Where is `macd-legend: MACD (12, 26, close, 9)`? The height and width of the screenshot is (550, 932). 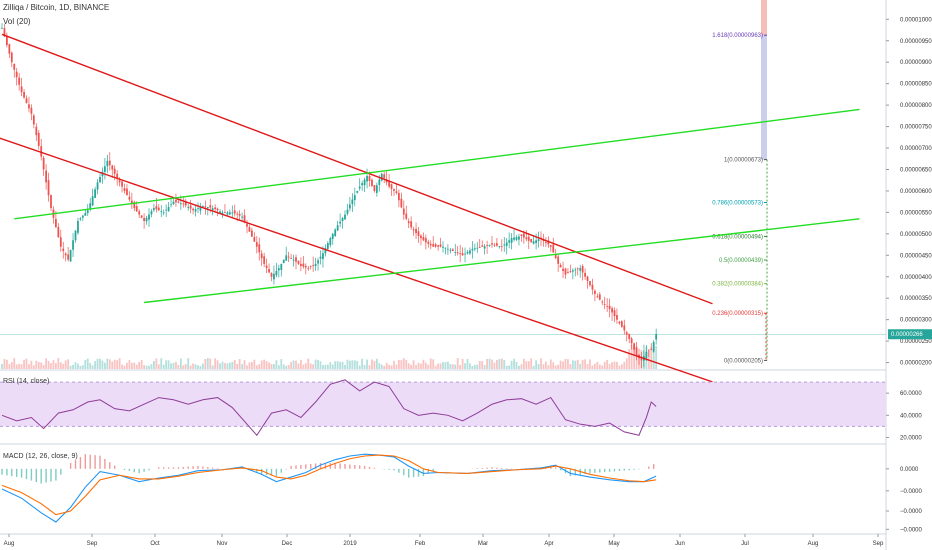
macd-legend: MACD (12, 26, close, 9) is located at coordinates (40, 456).